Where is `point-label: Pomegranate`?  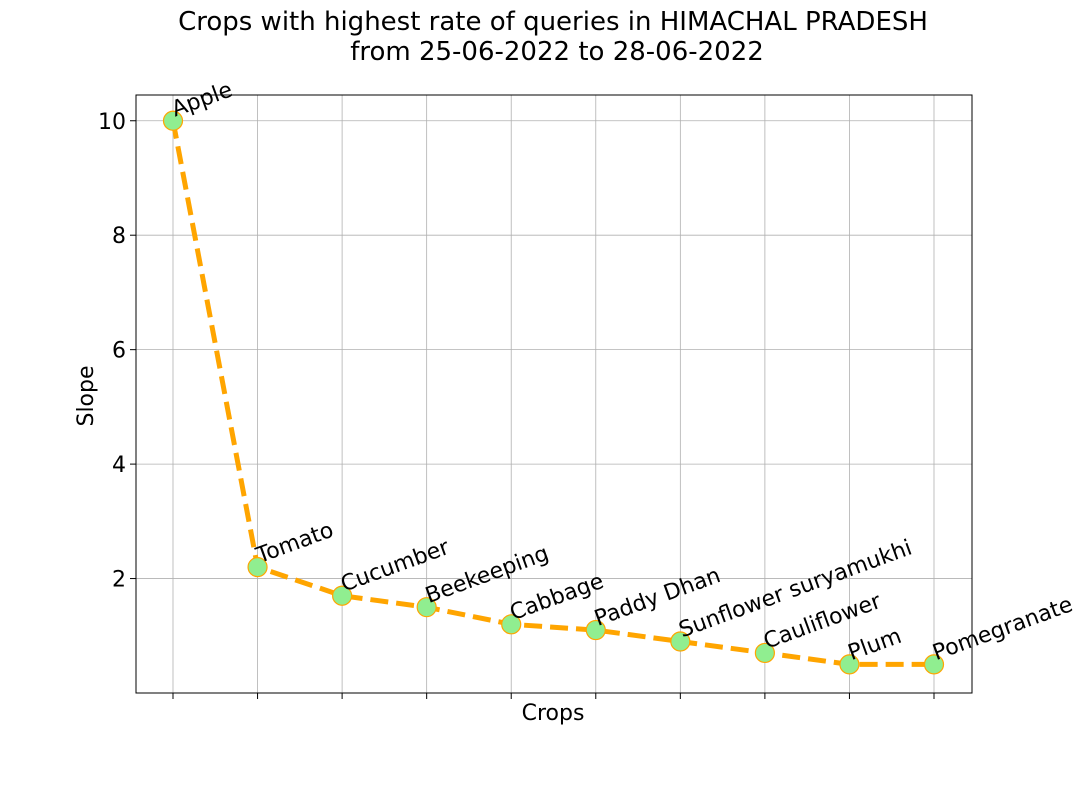
point-label: Pomegranate is located at coordinates (1003, 629).